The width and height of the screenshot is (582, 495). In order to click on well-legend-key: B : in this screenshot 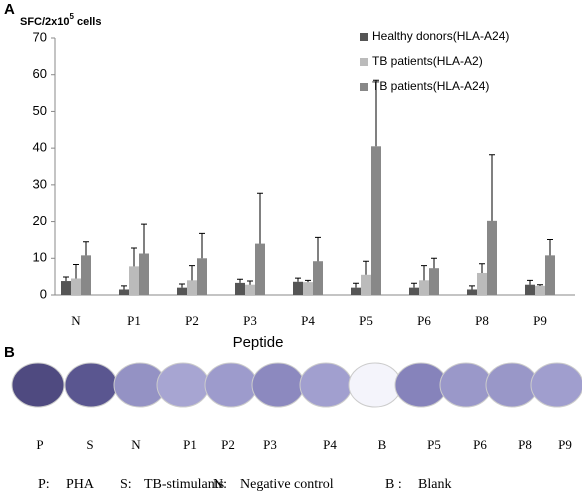, I will do `click(393, 484)`.